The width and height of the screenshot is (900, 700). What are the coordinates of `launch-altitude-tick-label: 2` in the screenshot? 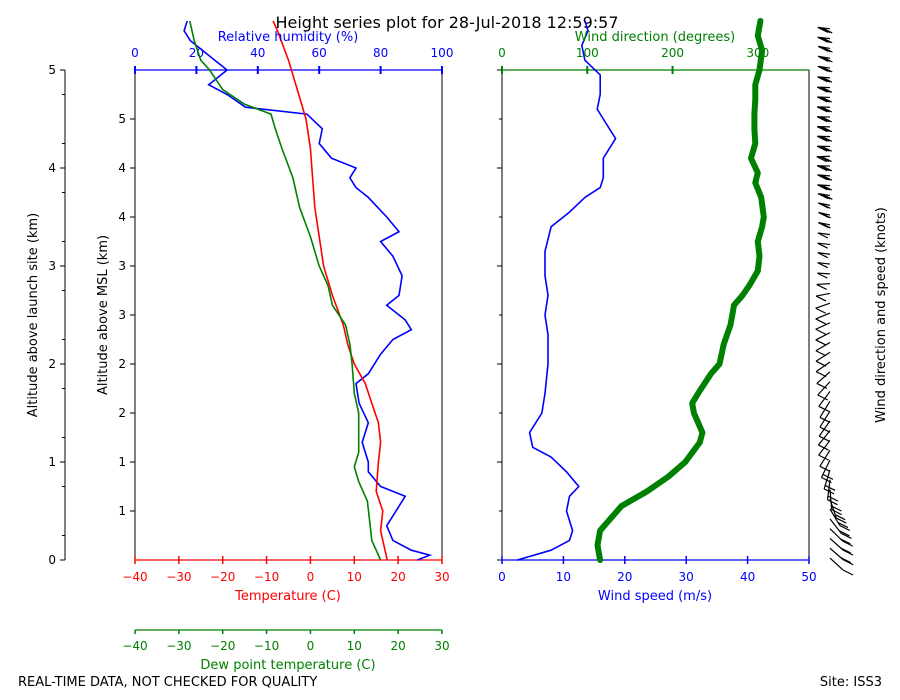 It's located at (52, 364).